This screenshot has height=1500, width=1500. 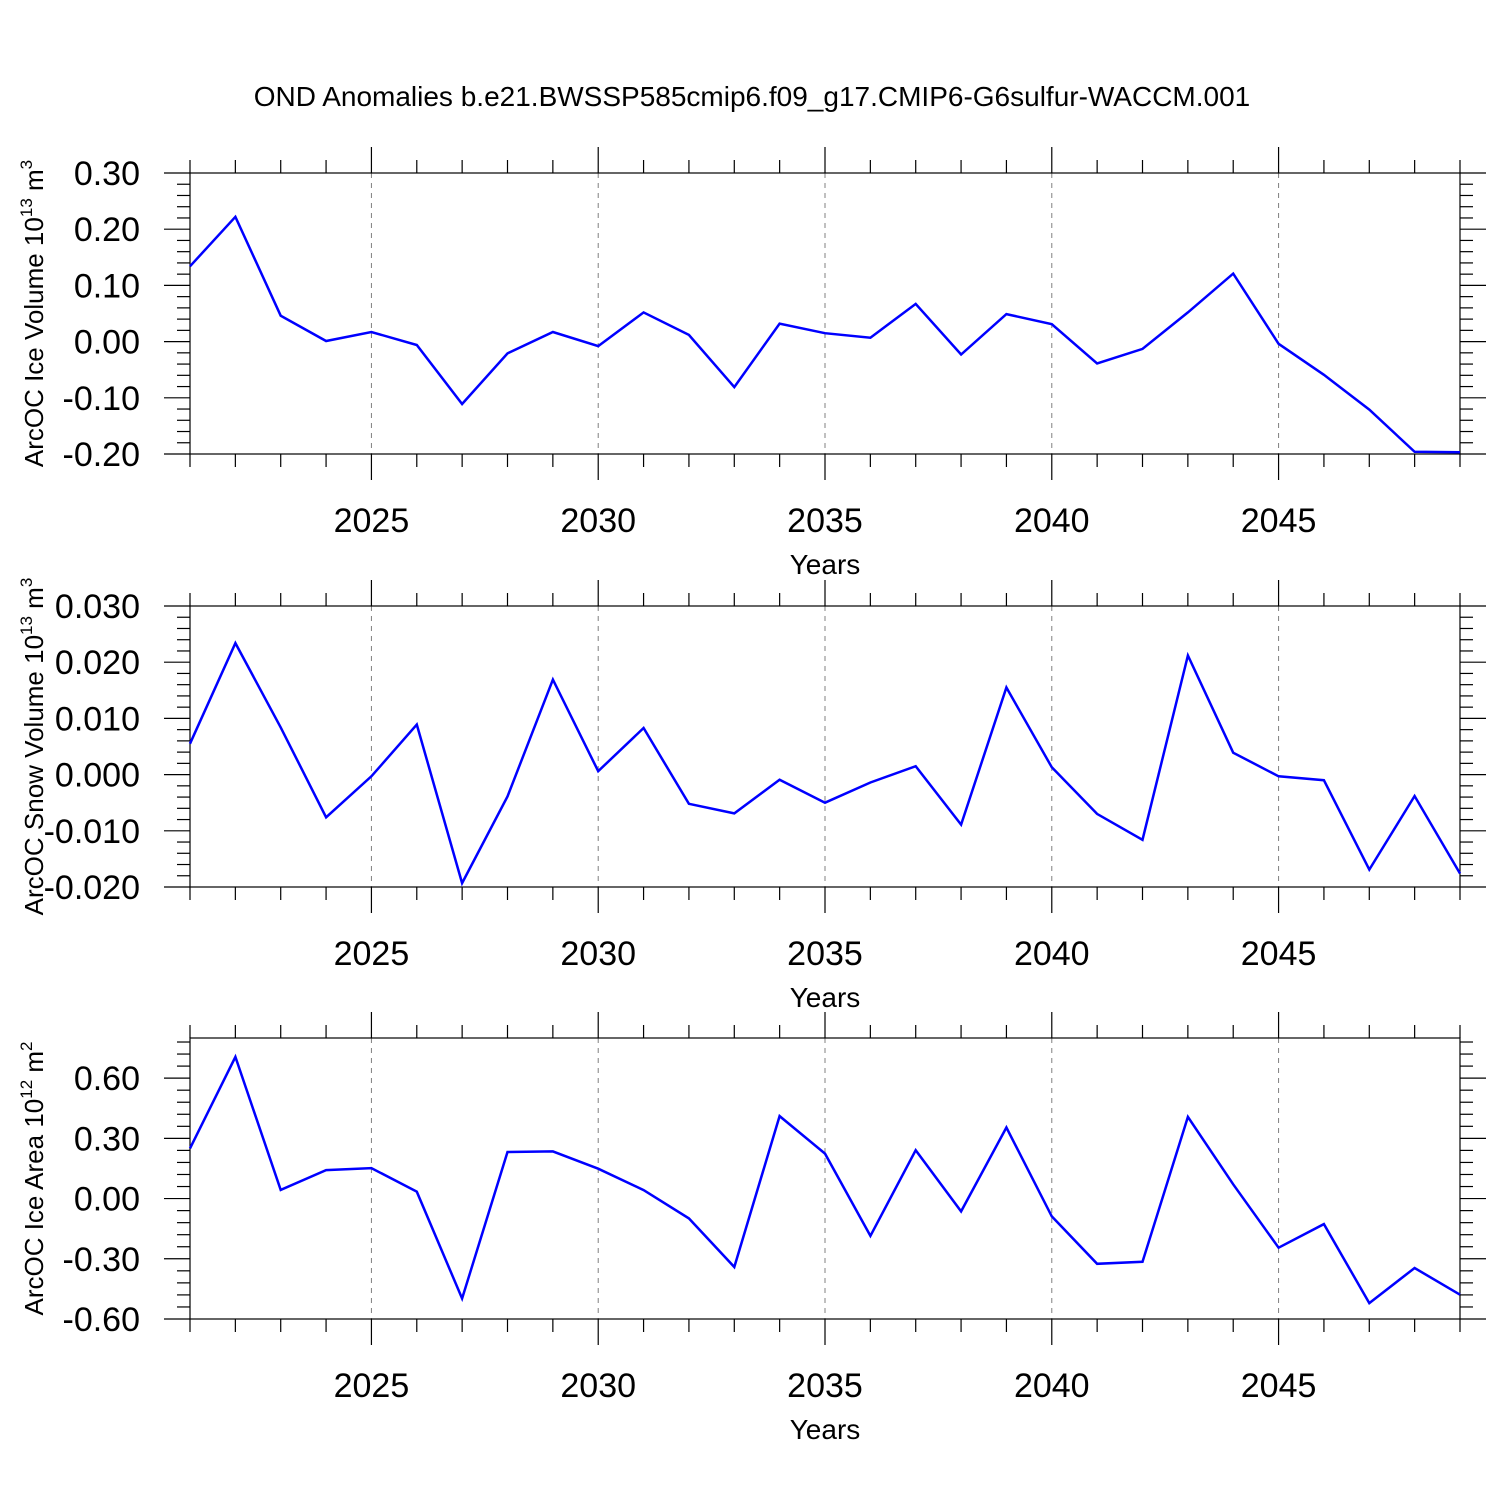 I want to click on y-axis-label-text: ArcOC Ice Area 10, so click(x=34, y=1207).